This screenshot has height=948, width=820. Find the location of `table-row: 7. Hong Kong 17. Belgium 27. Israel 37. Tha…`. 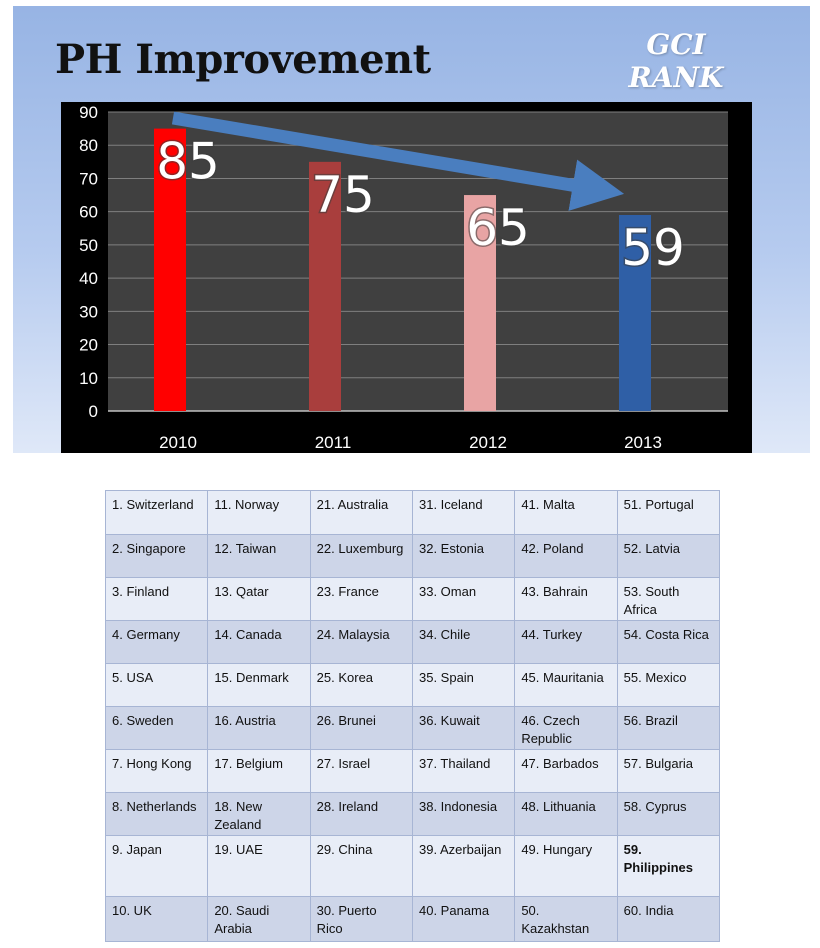

table-row: 7. Hong Kong 17. Belgium 27. Israel 37. Tha… is located at coordinates (412, 771).